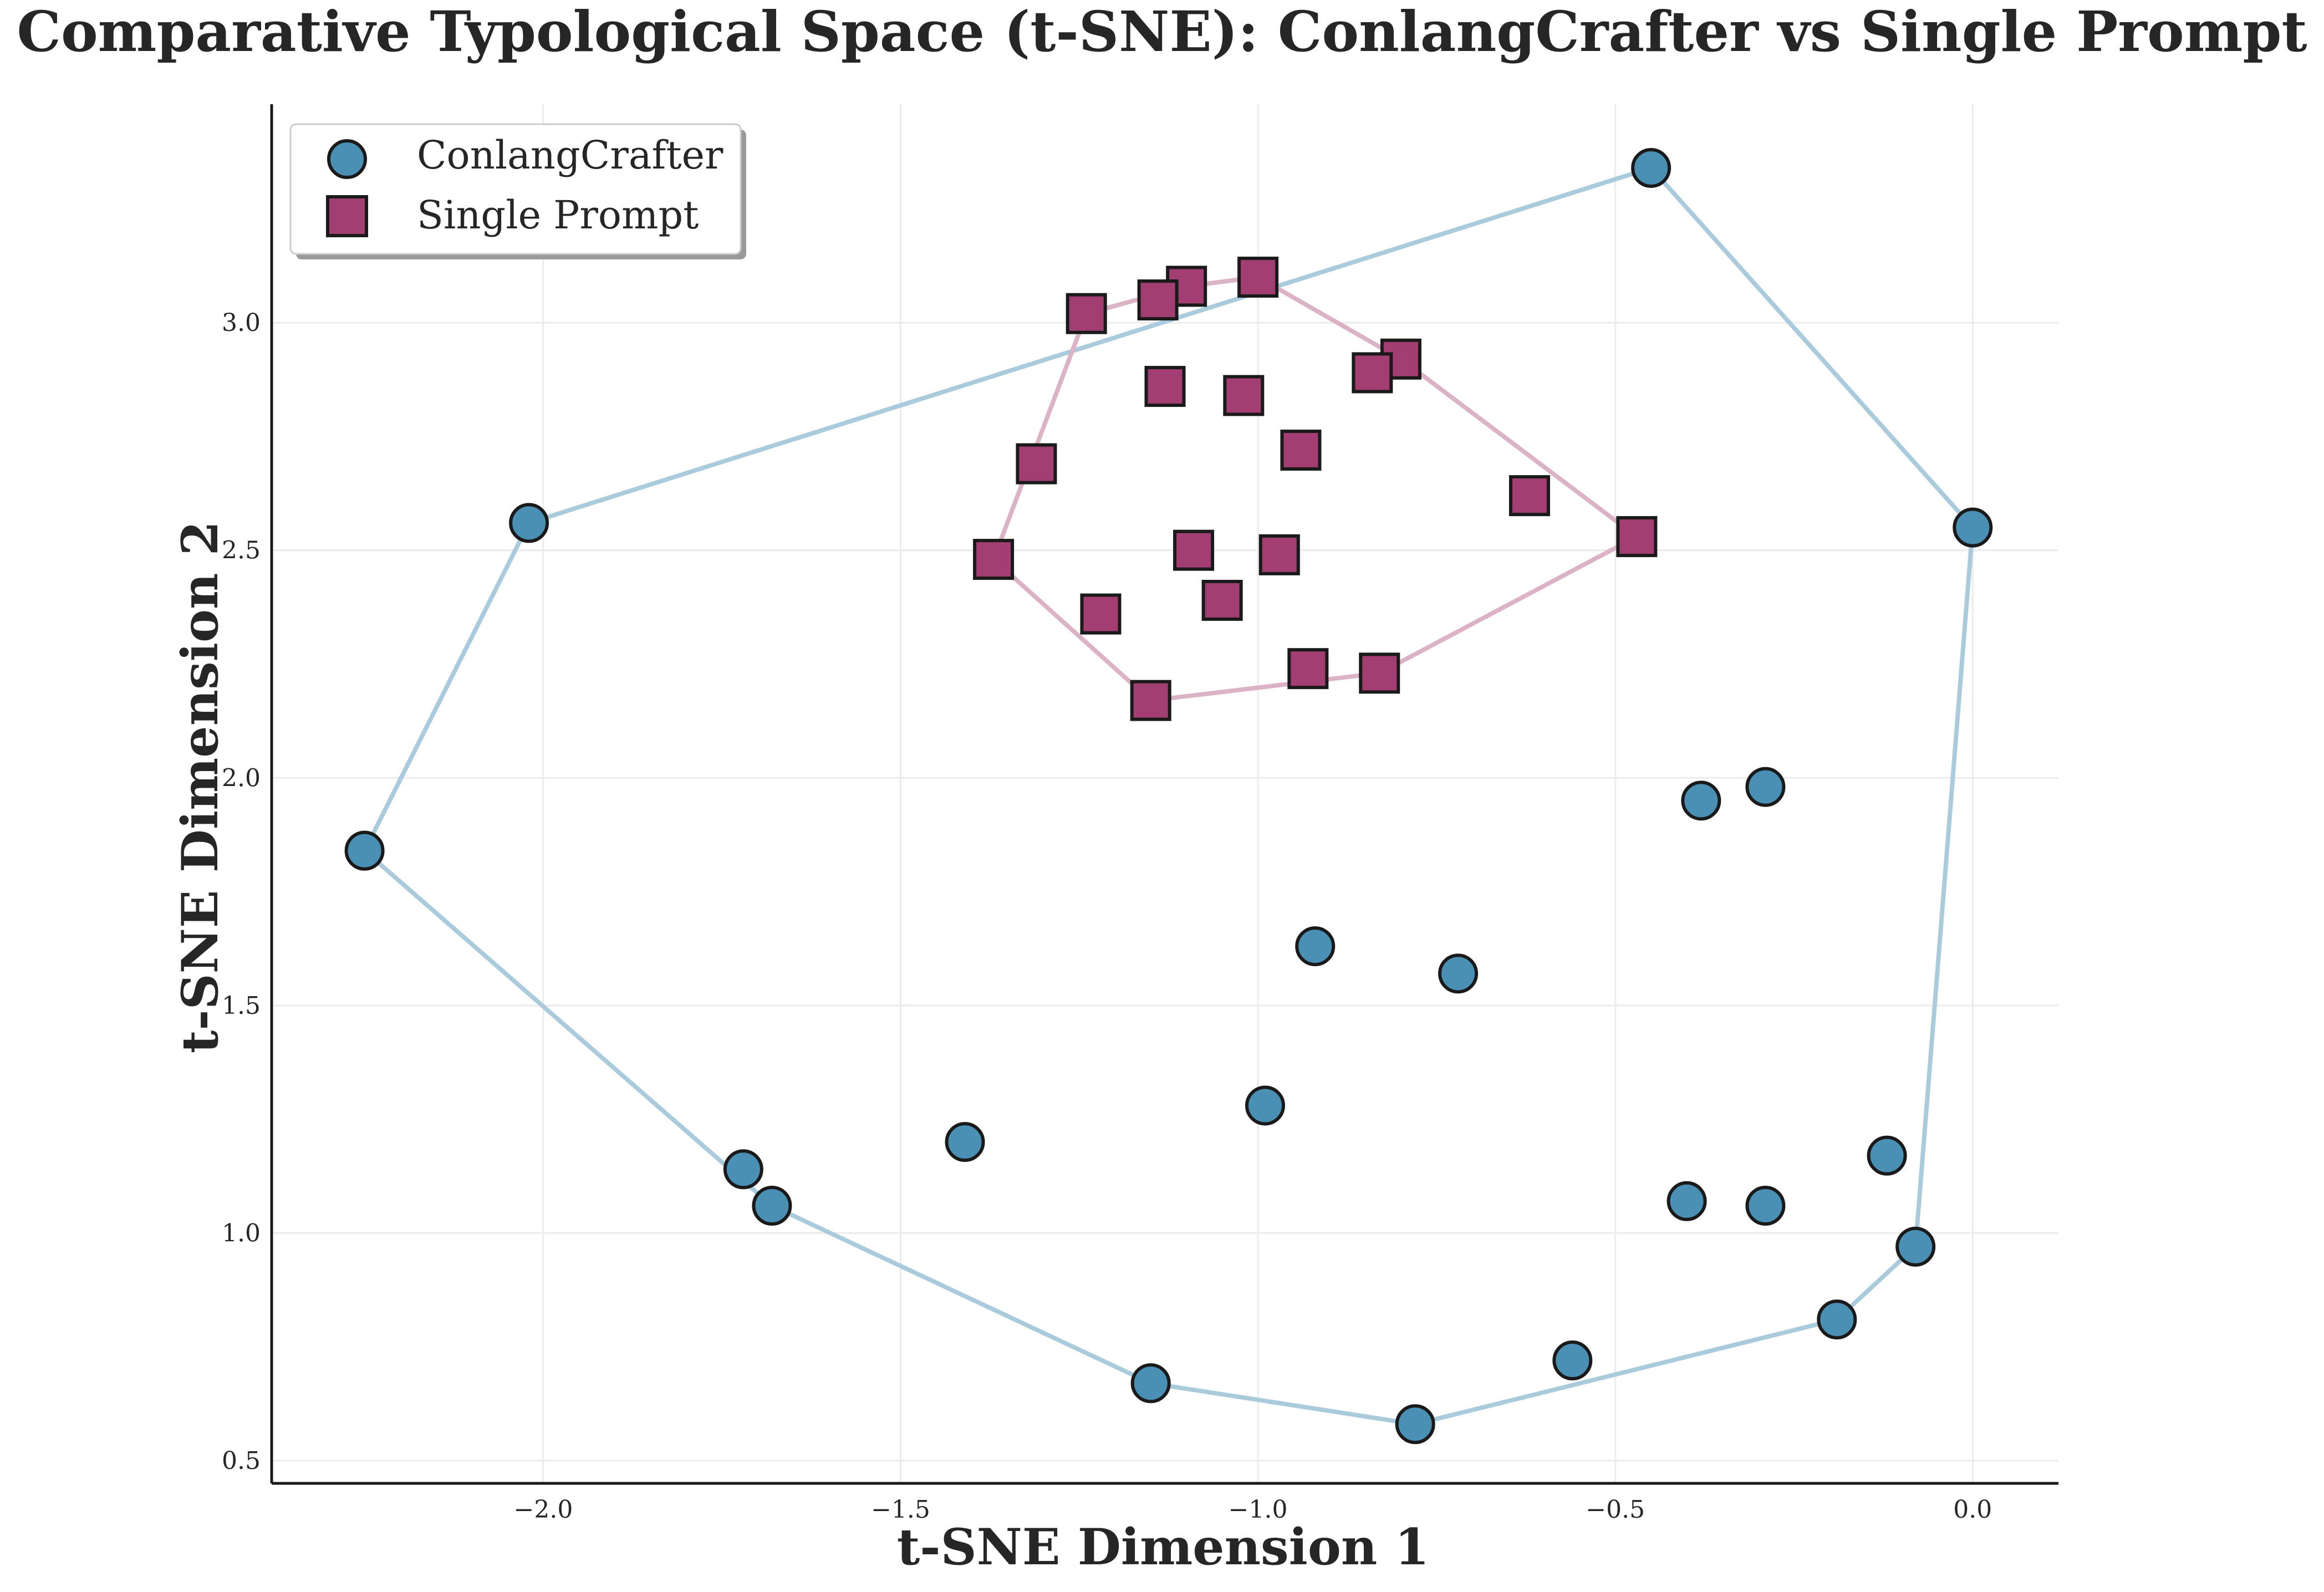 The image size is (2324, 1592). I want to click on y-tick-label-5: 3.0, so click(242, 323).